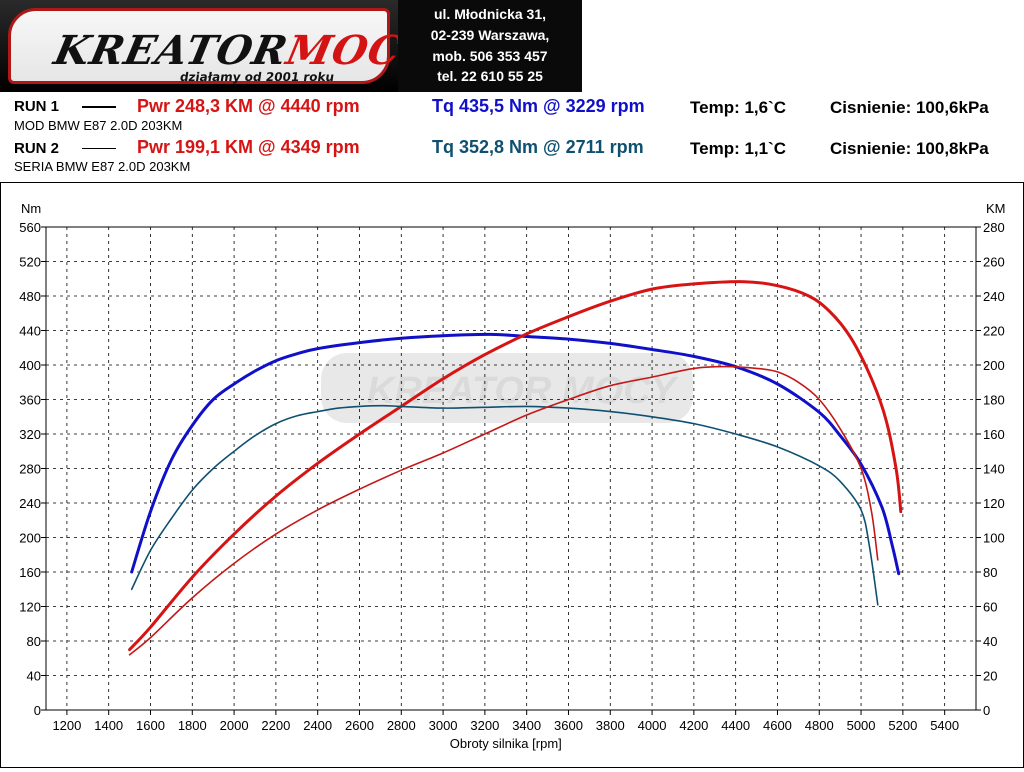 This screenshot has width=1024, height=772. Describe the element at coordinates (902, 725) in the screenshot. I see `x-tick-label: 5200` at that location.